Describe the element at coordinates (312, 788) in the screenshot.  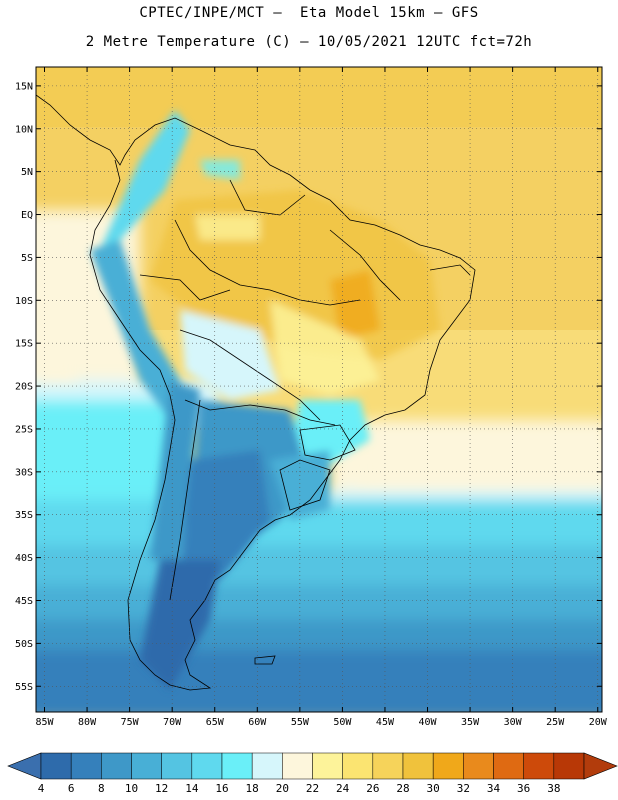
I see `colorbar-label: 22` at that location.